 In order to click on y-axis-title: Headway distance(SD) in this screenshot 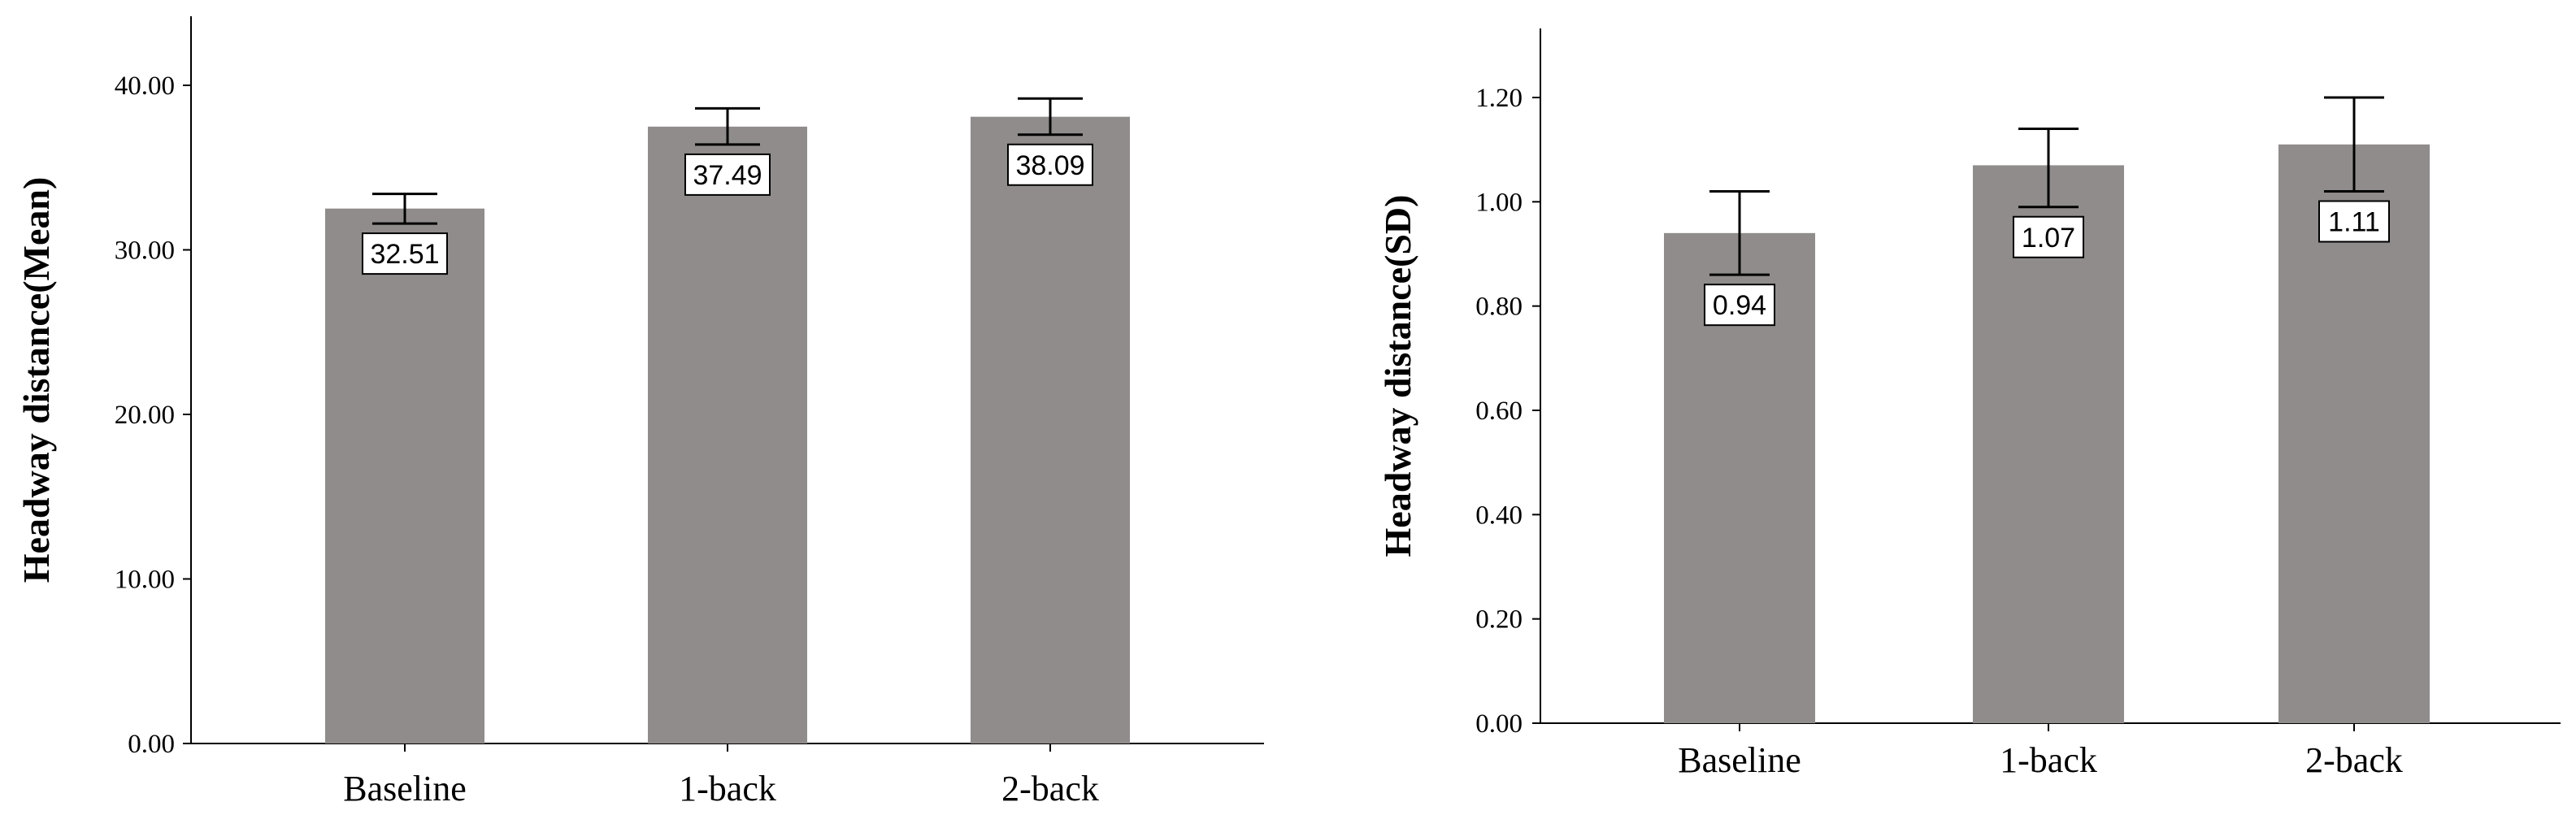, I will do `click(1397, 376)`.